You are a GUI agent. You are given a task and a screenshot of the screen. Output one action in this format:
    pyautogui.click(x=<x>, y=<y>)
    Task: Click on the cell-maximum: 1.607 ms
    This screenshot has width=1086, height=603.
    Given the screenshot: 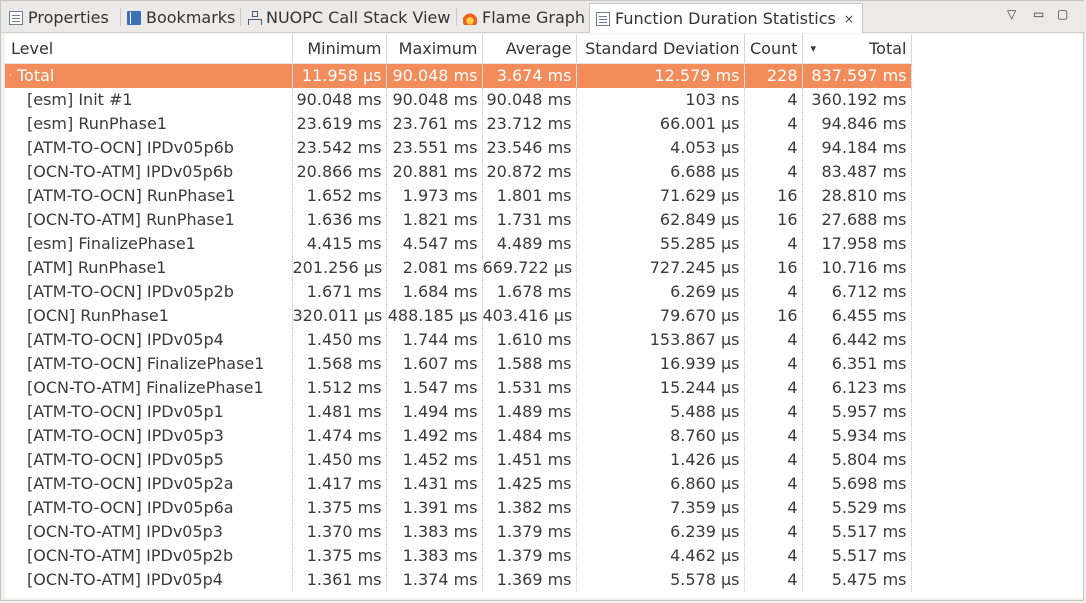 What is the action you would take?
    pyautogui.click(x=434, y=364)
    